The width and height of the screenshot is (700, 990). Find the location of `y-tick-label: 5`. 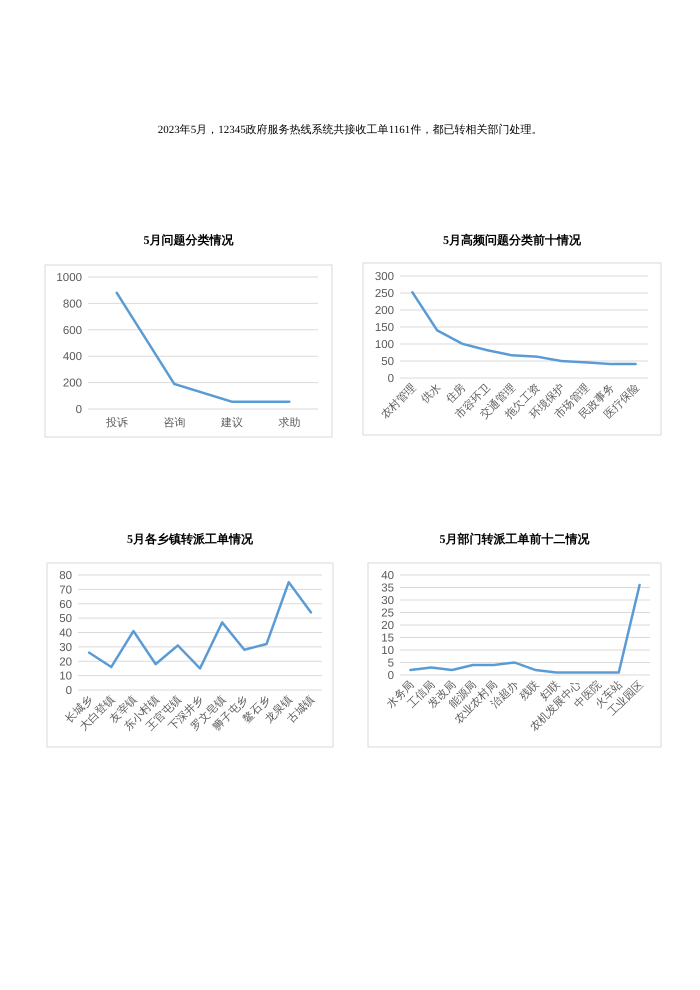

y-tick-label: 5 is located at coordinates (391, 664).